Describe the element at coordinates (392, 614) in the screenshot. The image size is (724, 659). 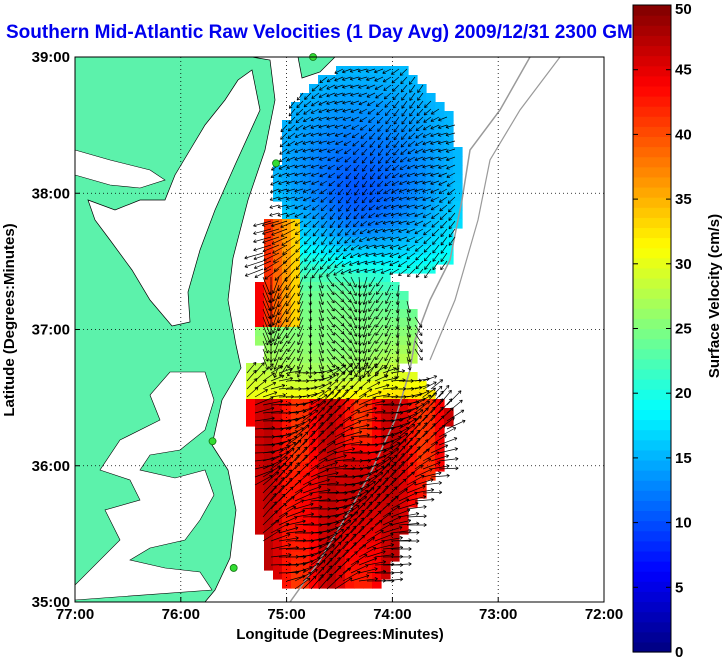
I see `x-tick-label: 74:00` at that location.